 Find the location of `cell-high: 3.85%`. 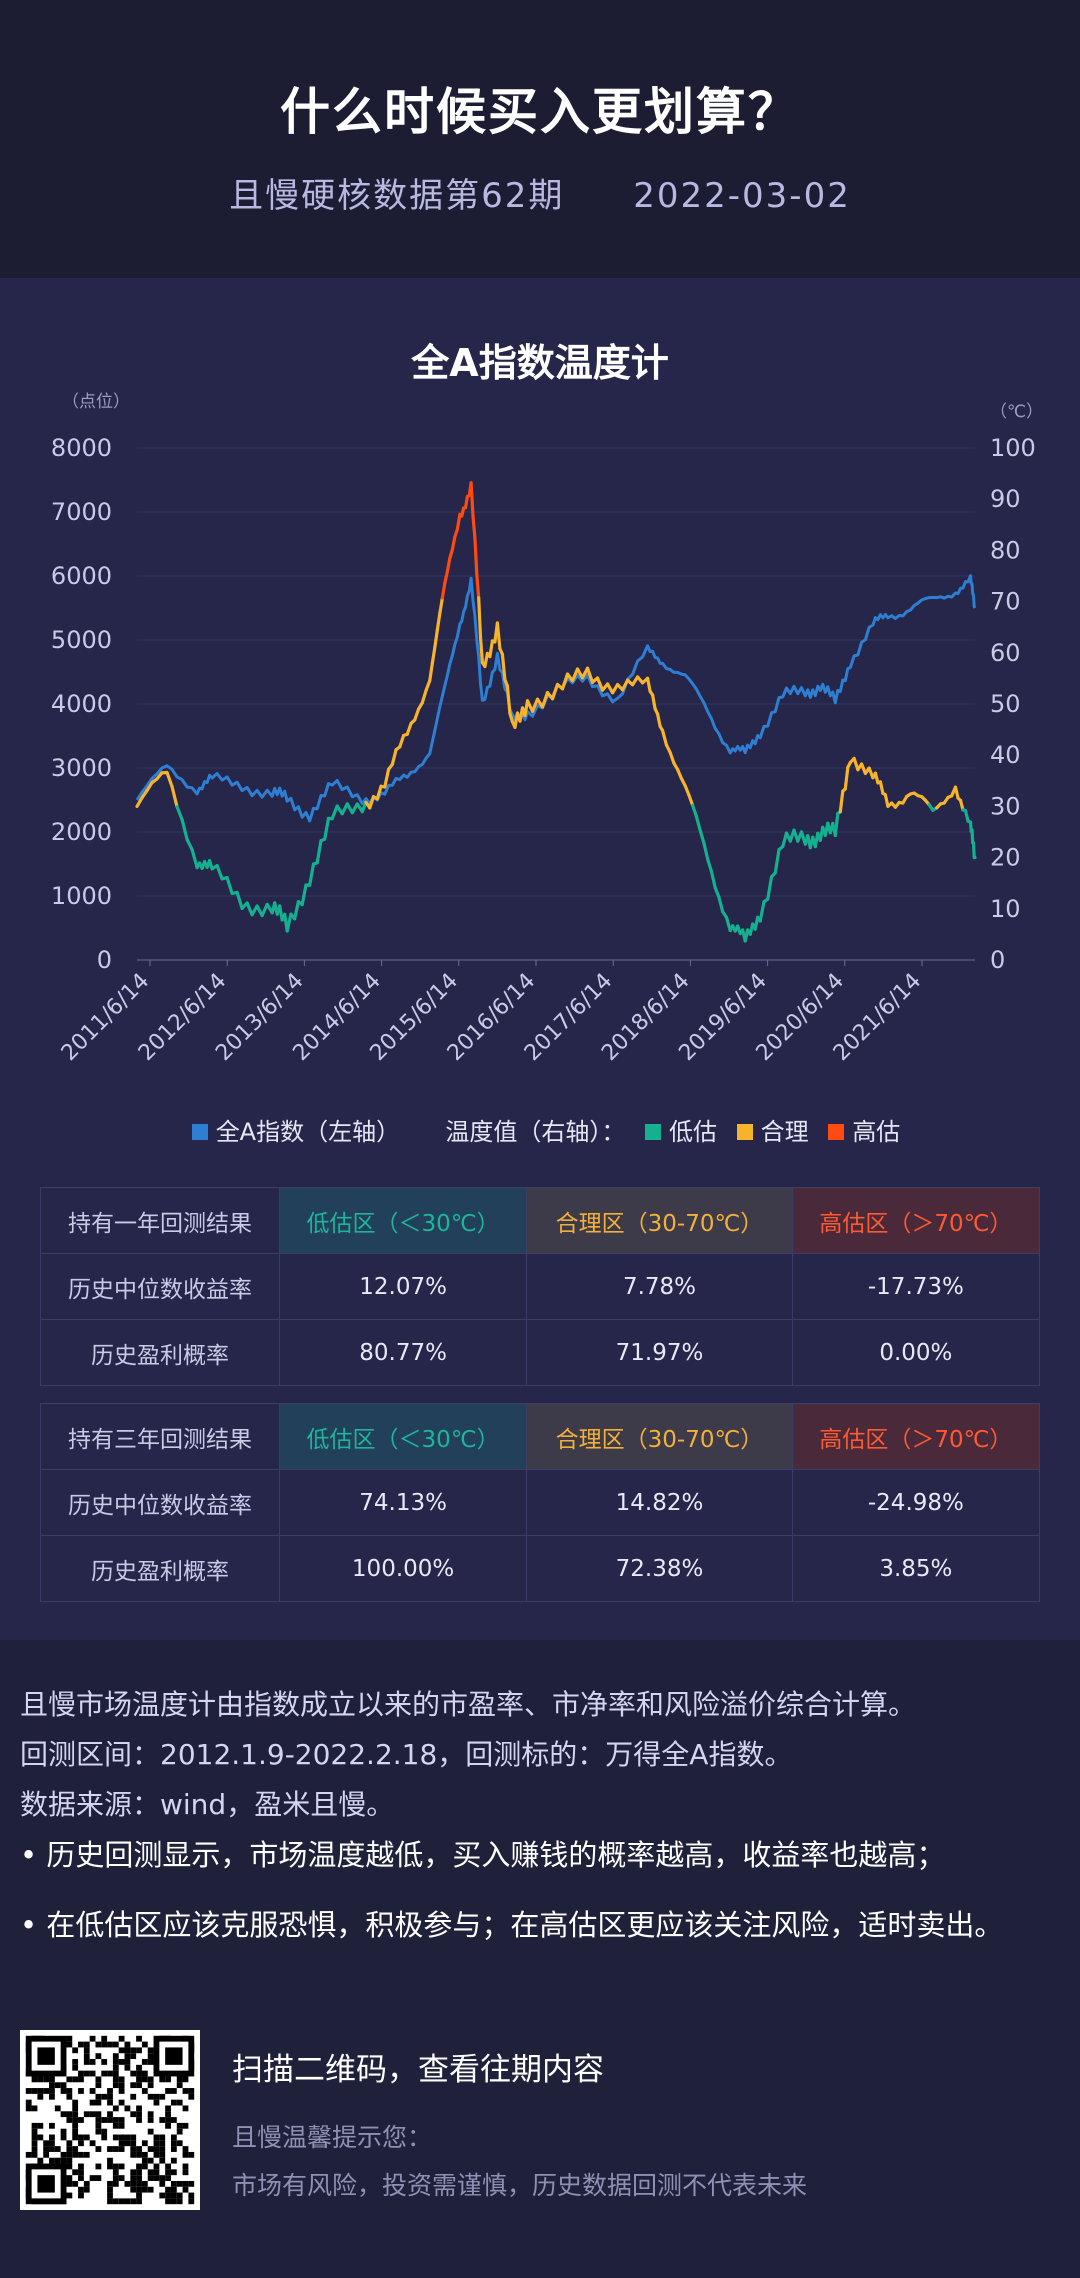

cell-high: 3.85% is located at coordinates (916, 1568).